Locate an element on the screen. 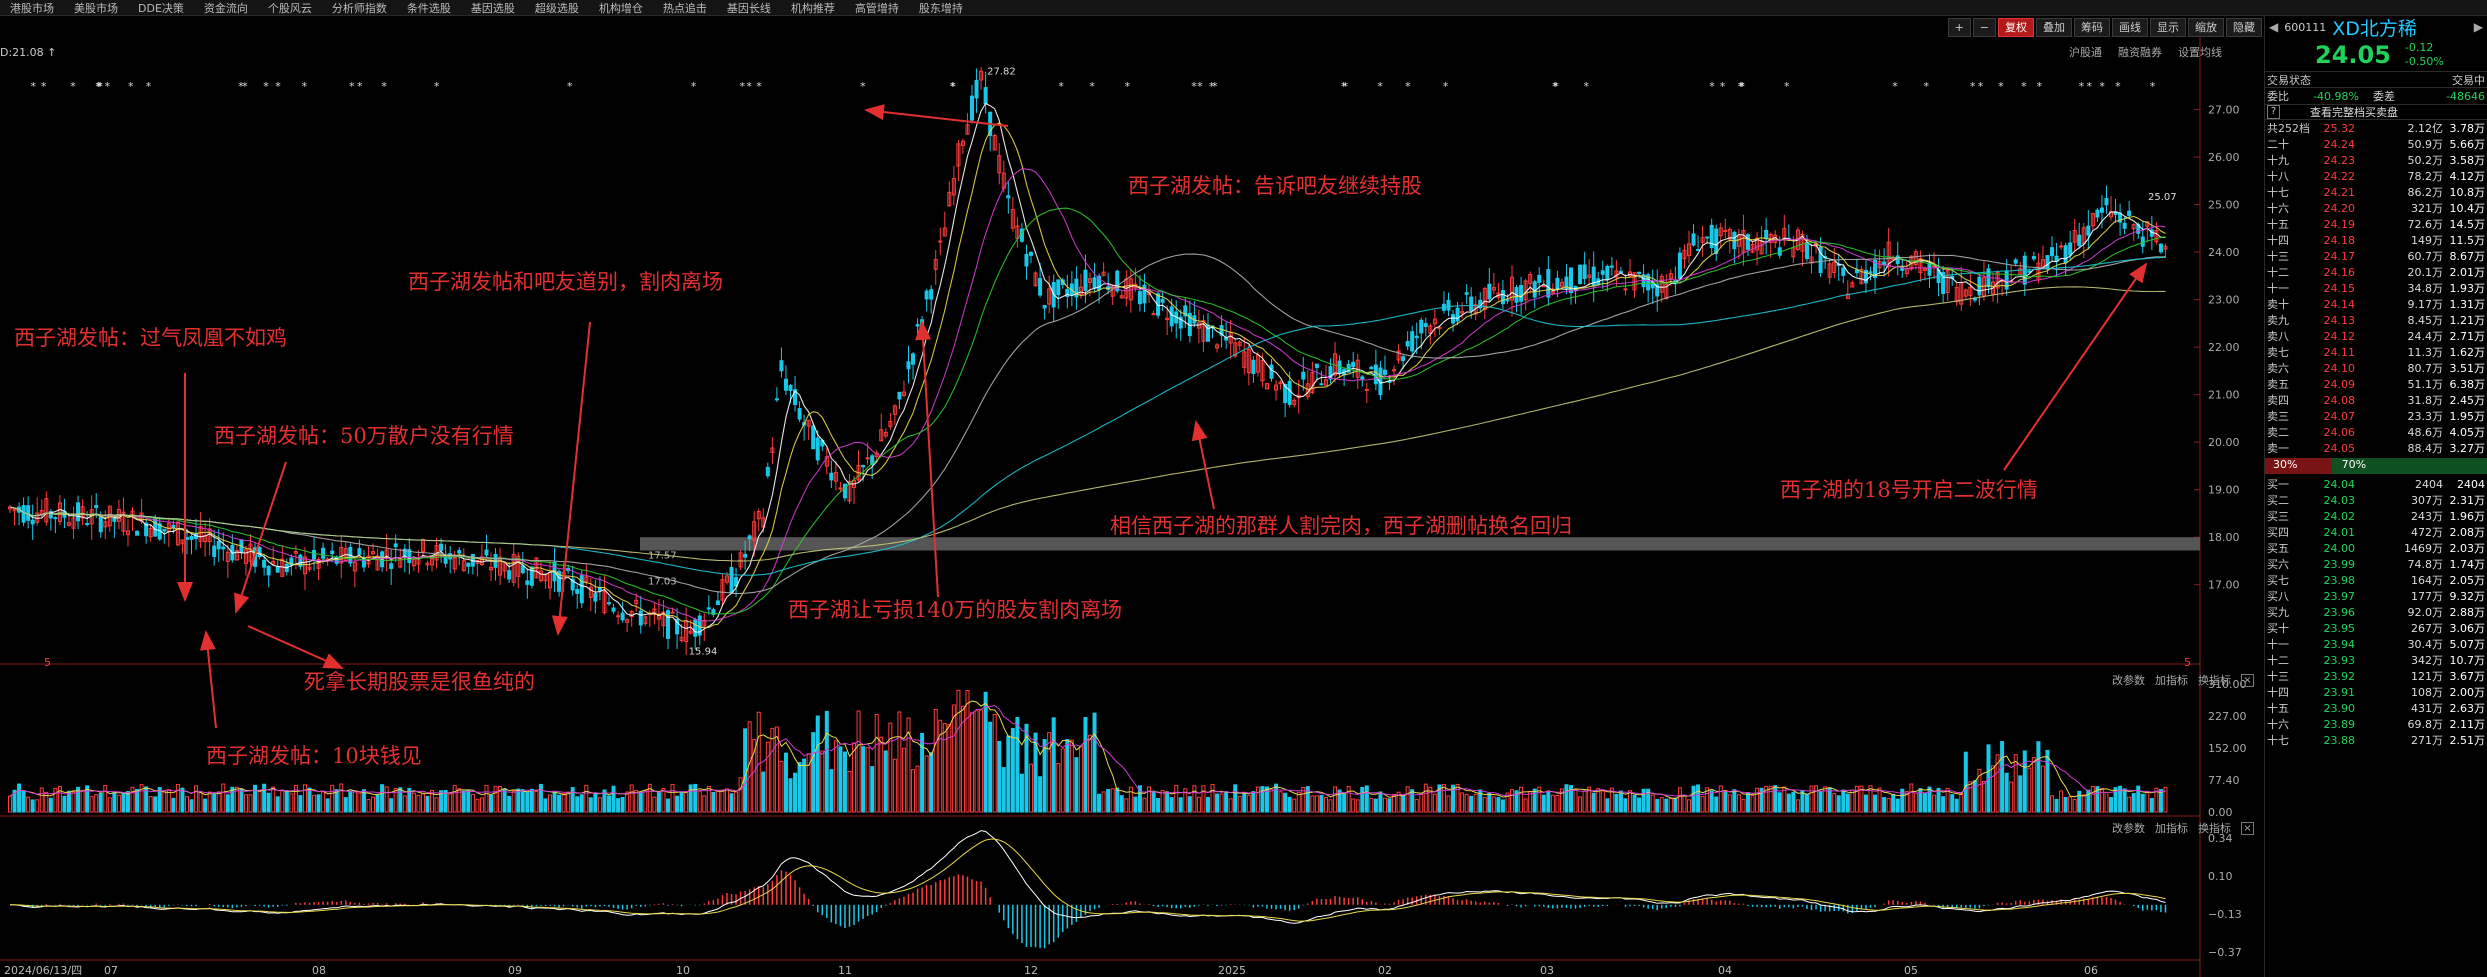  ask-level-row: 二十 24.24 50.9万 5.66万 is located at coordinates (2376, 144).